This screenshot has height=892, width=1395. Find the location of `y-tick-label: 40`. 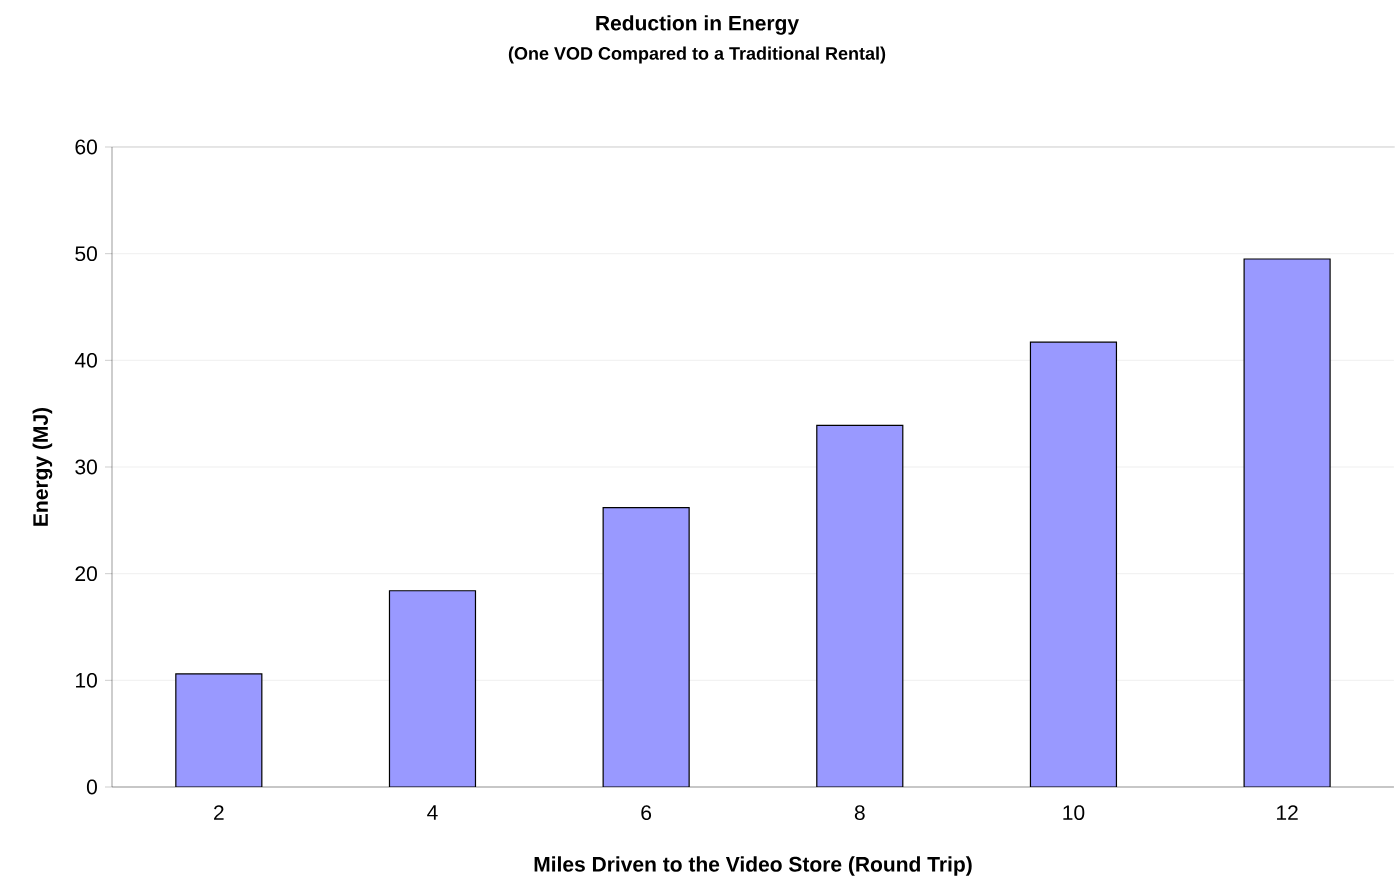

y-tick-label: 40 is located at coordinates (85, 360).